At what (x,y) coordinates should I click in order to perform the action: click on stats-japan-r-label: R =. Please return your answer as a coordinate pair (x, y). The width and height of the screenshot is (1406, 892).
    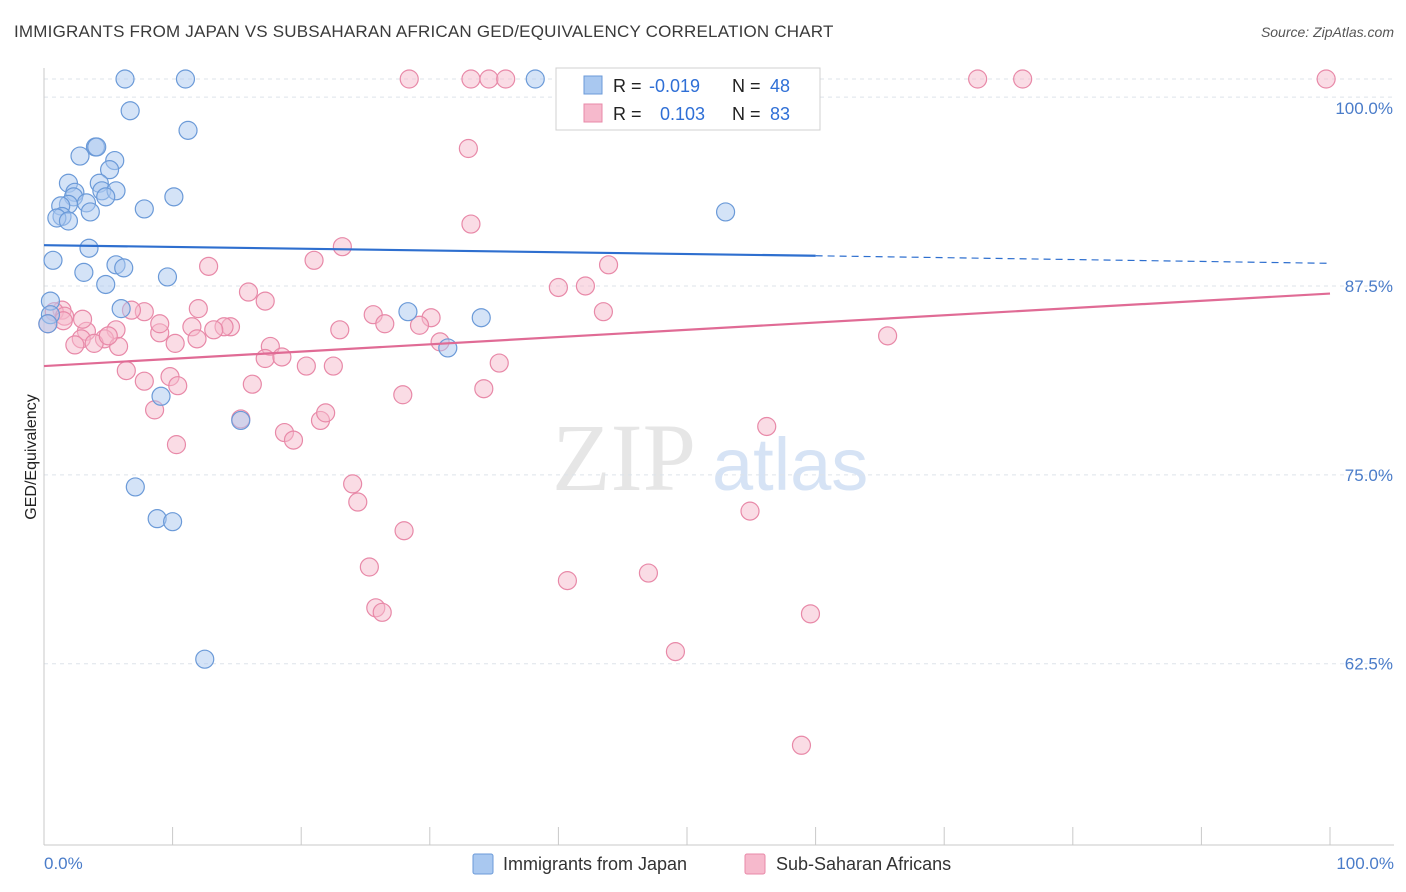
    Looking at the image, I should click on (627, 86).